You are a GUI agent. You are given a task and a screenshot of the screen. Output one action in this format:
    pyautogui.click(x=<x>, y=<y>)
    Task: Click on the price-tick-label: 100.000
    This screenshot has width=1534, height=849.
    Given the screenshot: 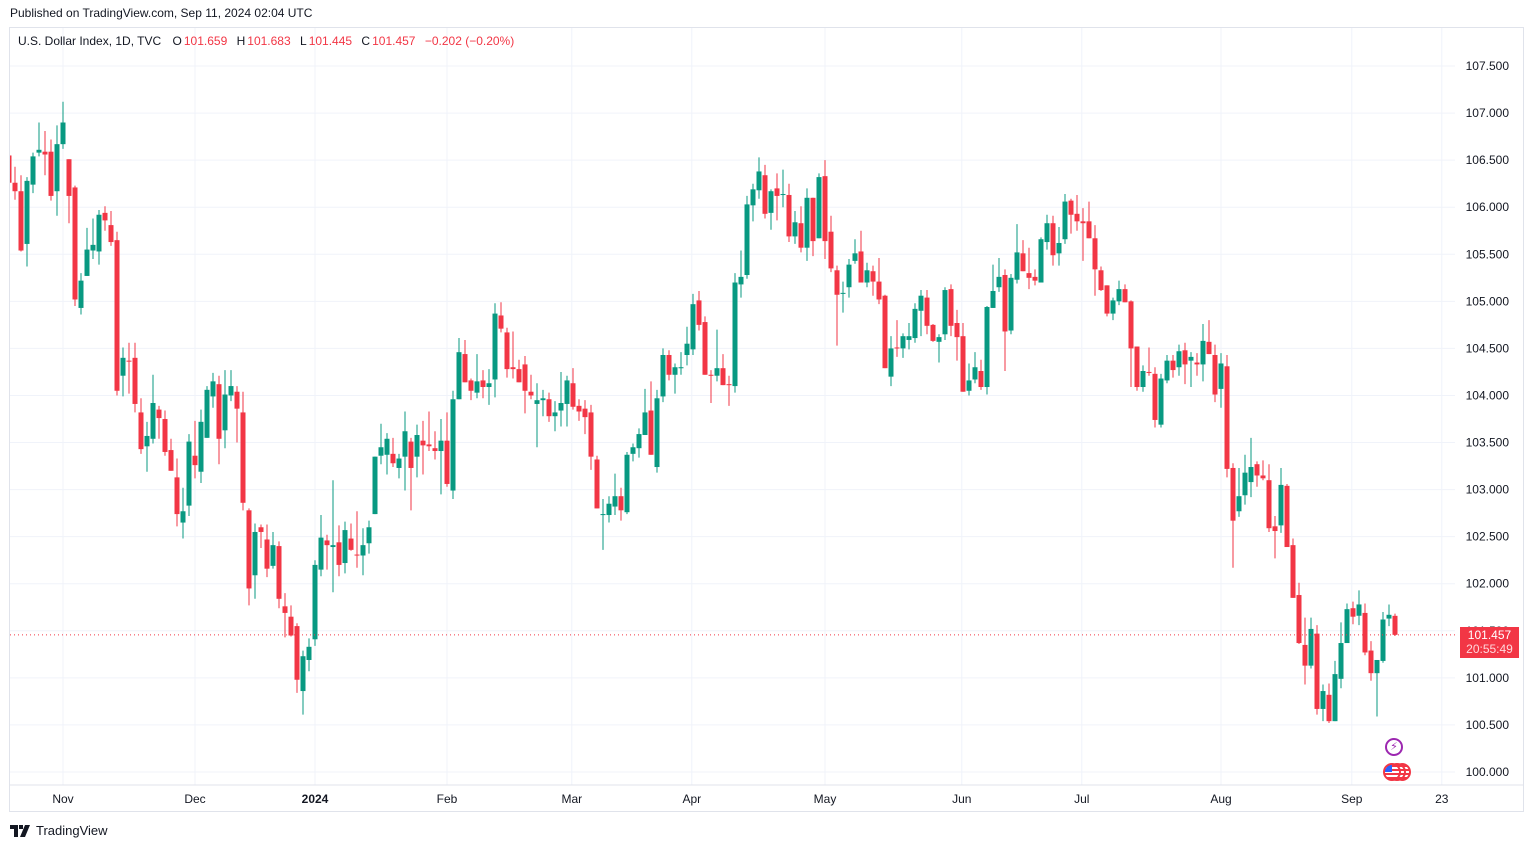 What is the action you would take?
    pyautogui.click(x=1488, y=772)
    